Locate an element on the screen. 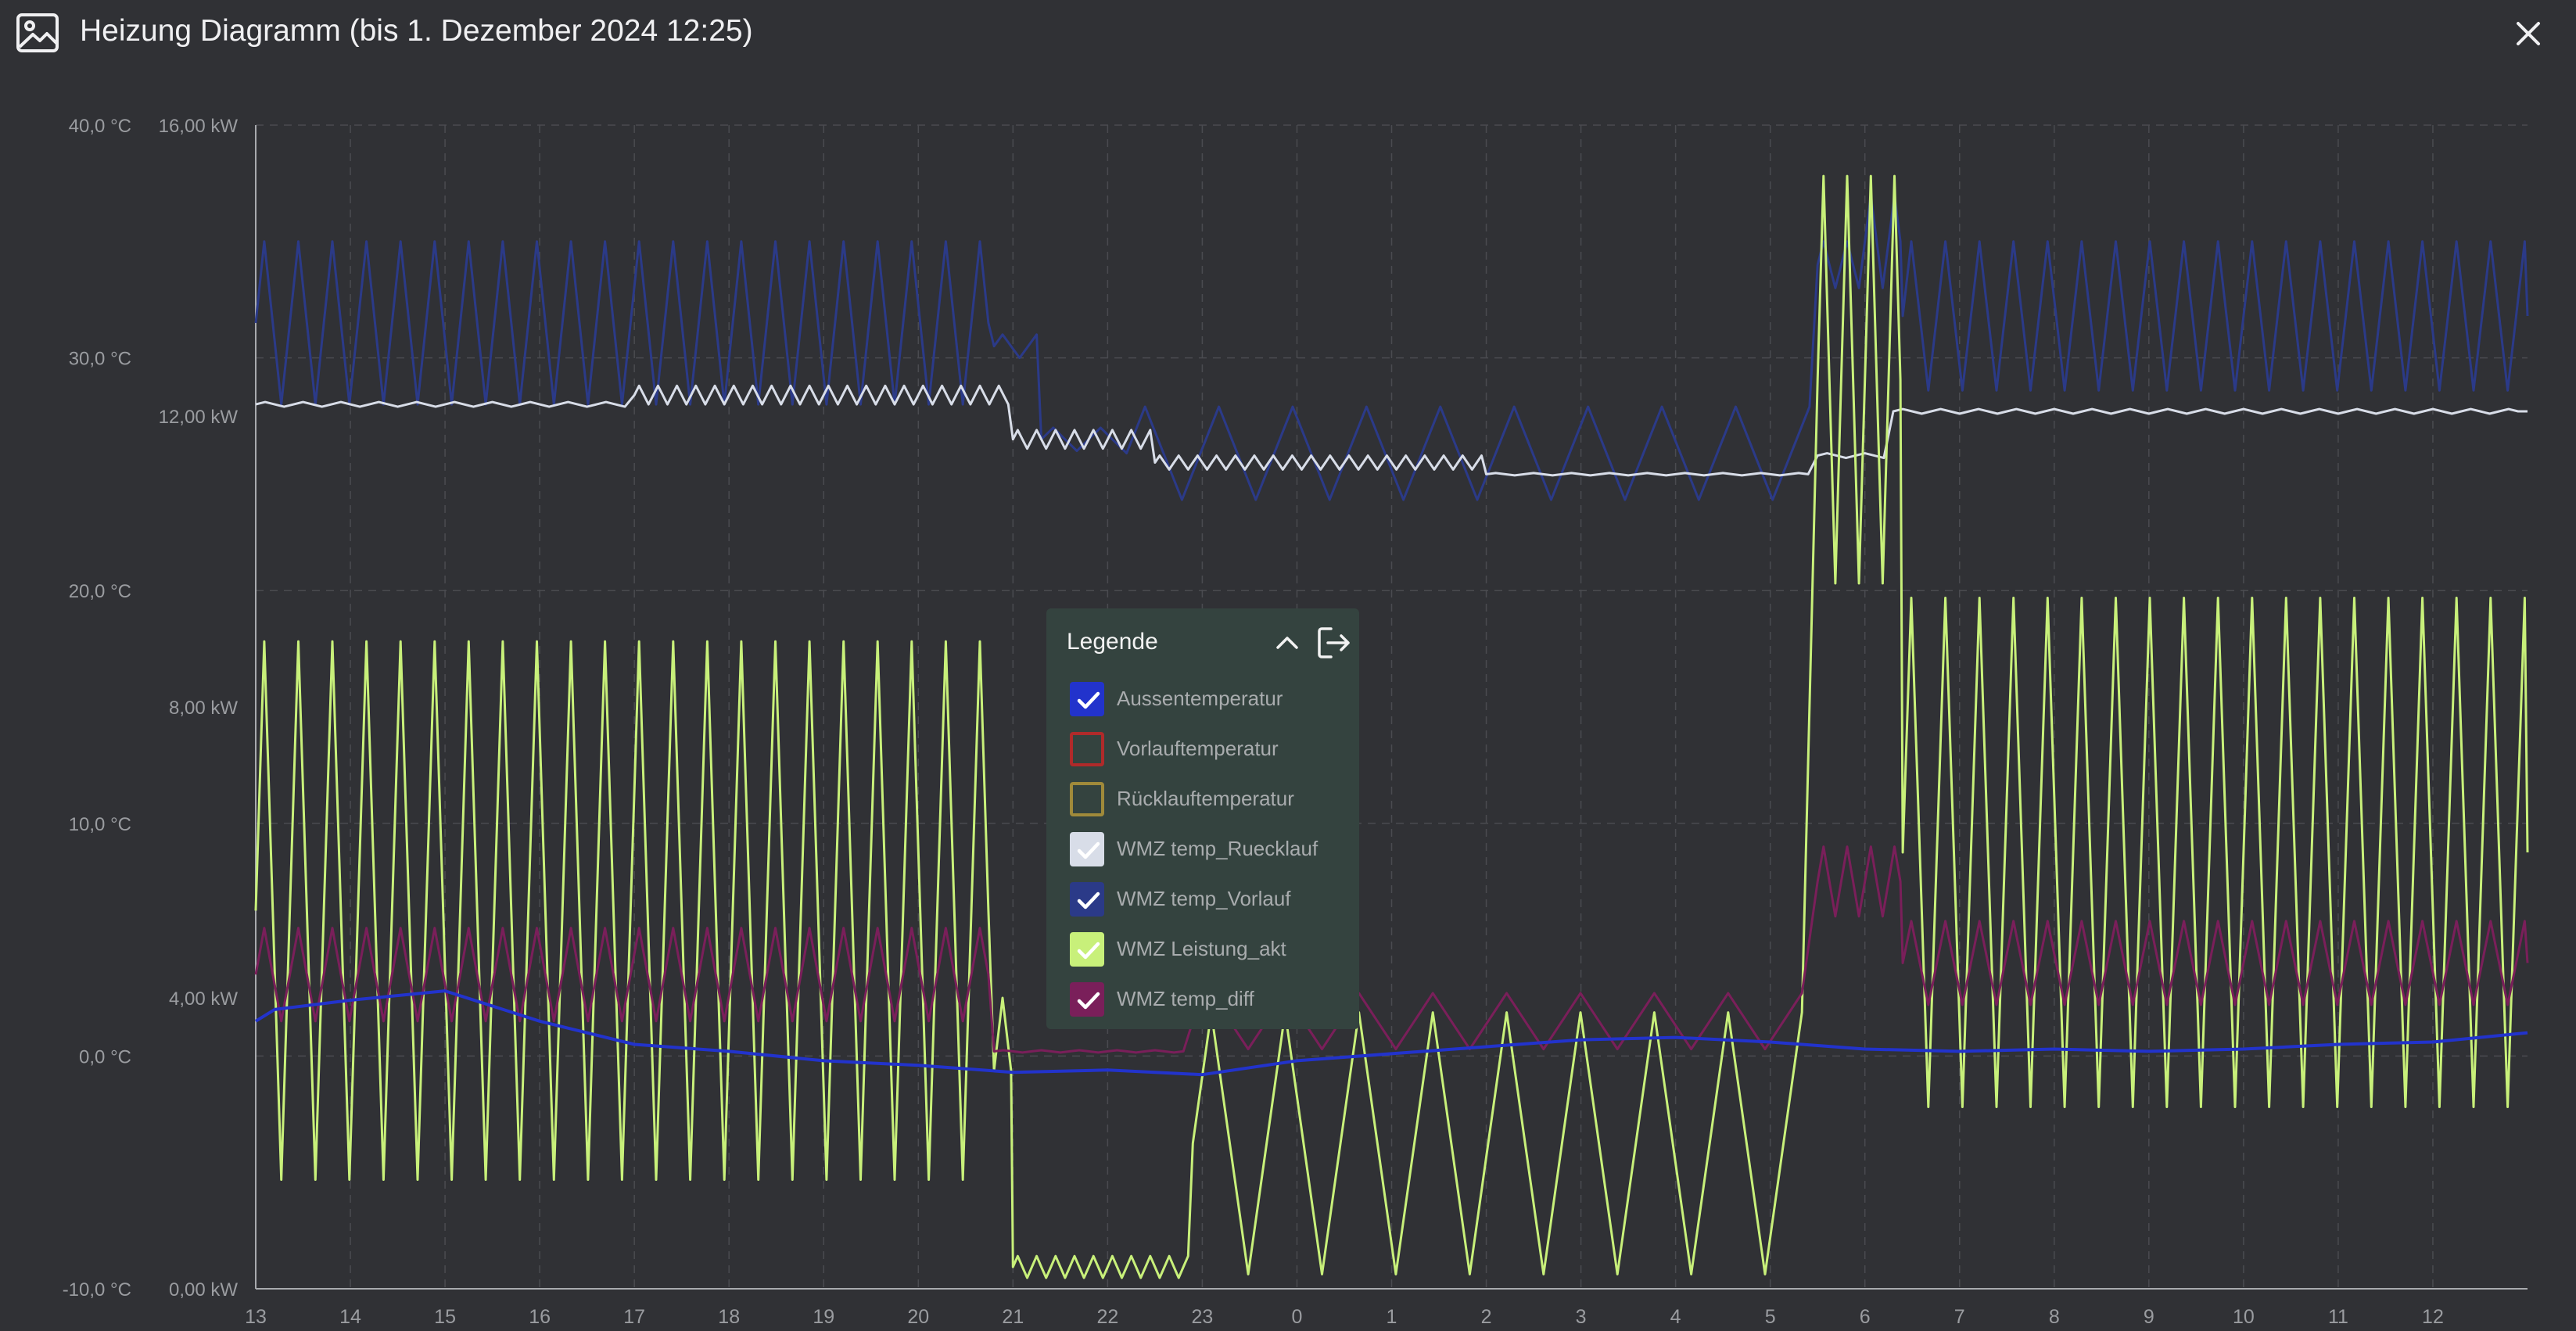  x-tick-label: 12 is located at coordinates (2433, 1317).